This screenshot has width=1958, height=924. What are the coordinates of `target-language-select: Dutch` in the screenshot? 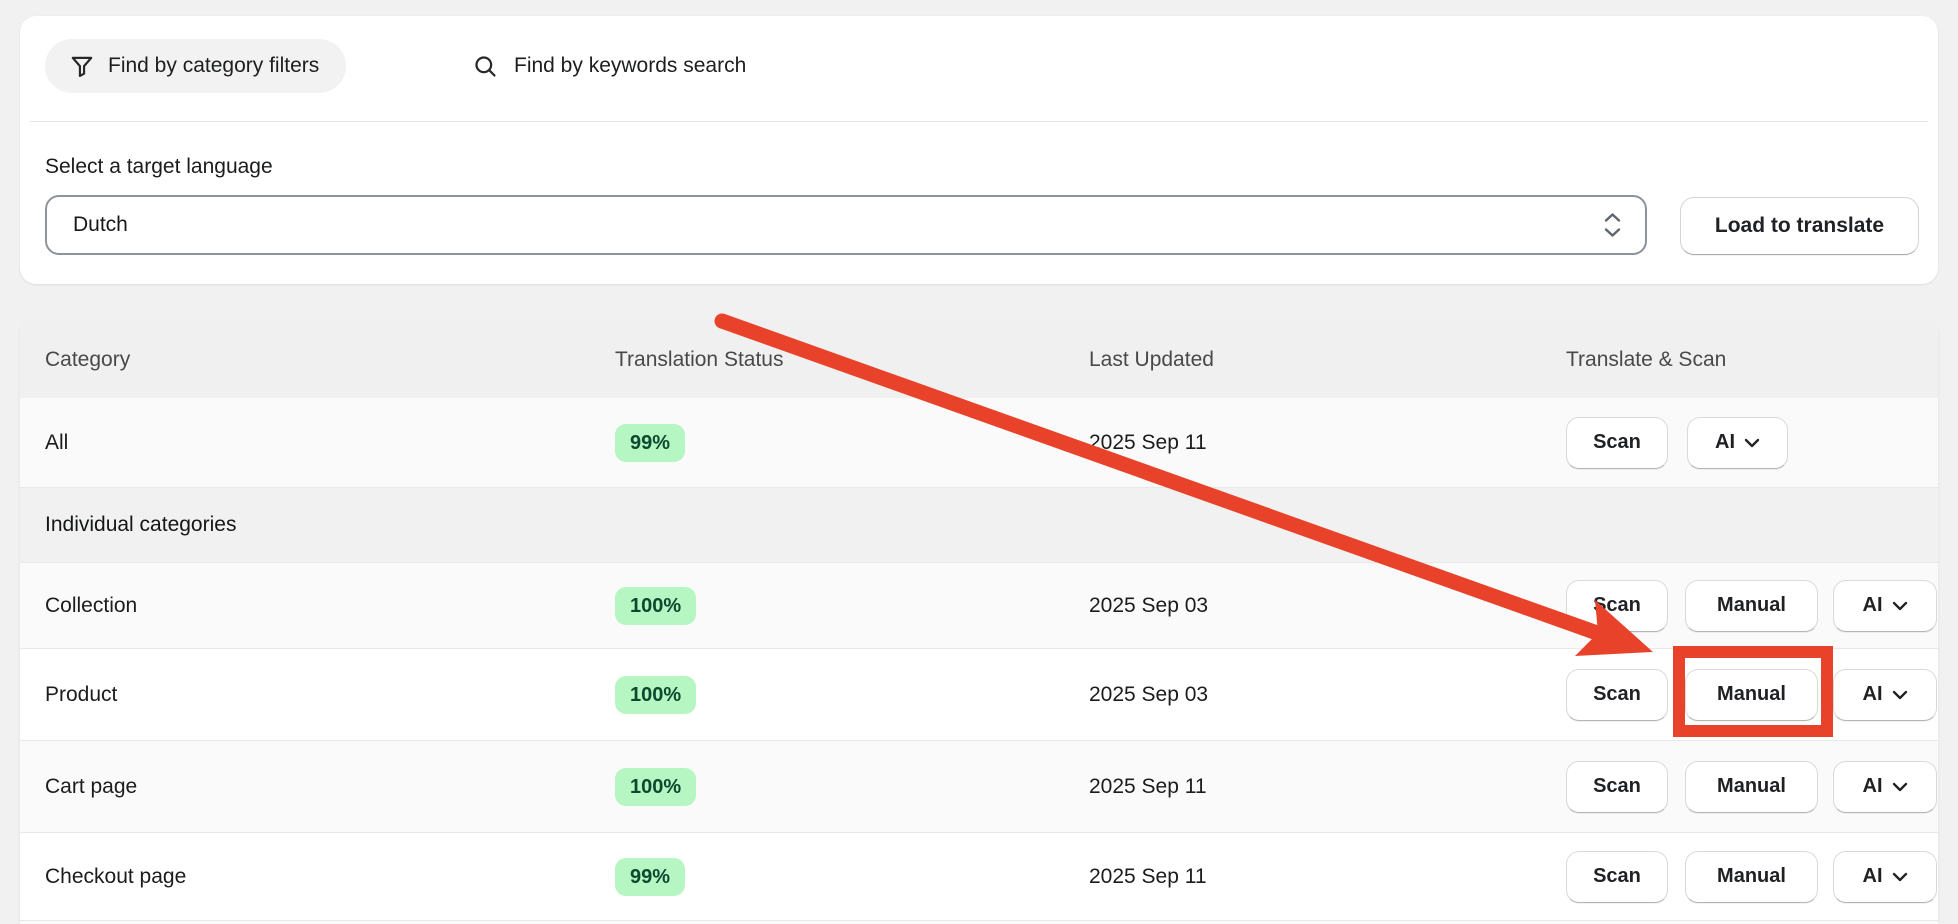 It's located at (846, 225).